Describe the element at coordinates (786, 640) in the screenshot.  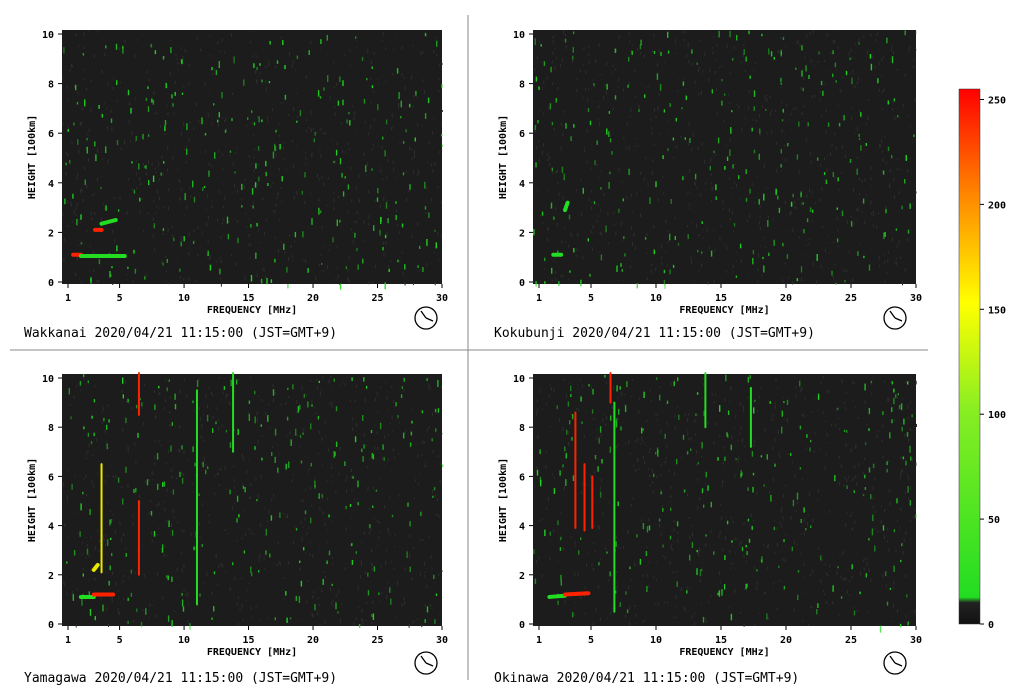
I see `x-tick-label: 20` at that location.